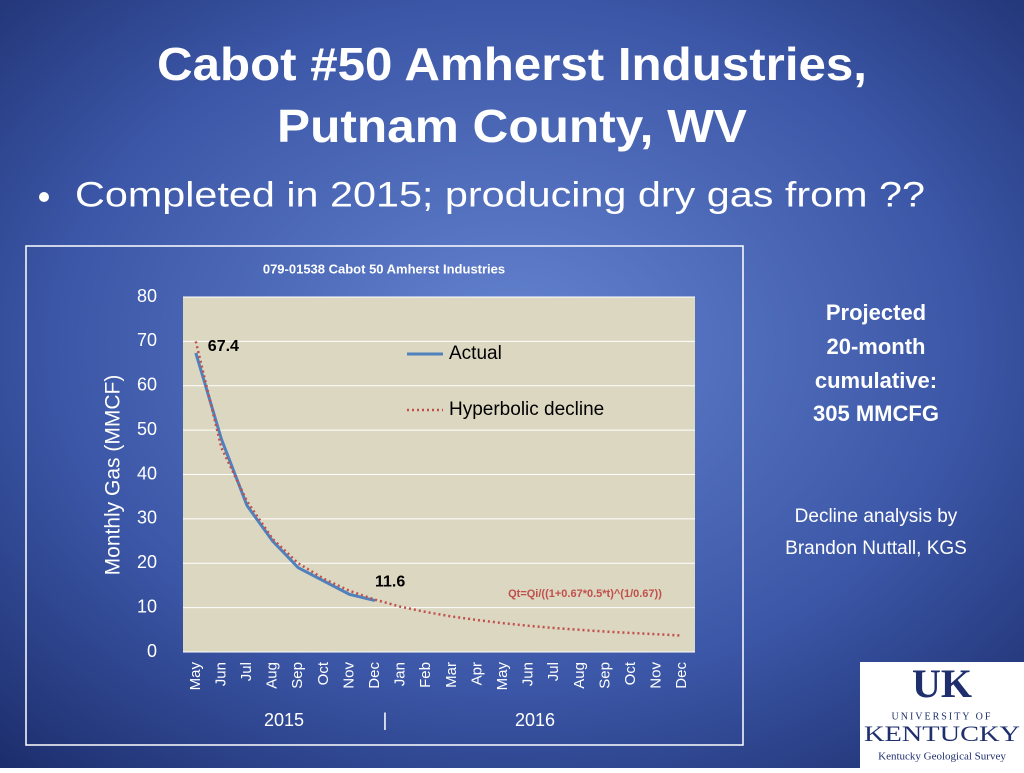  I want to click on y-tick-label: 30, so click(147, 518).